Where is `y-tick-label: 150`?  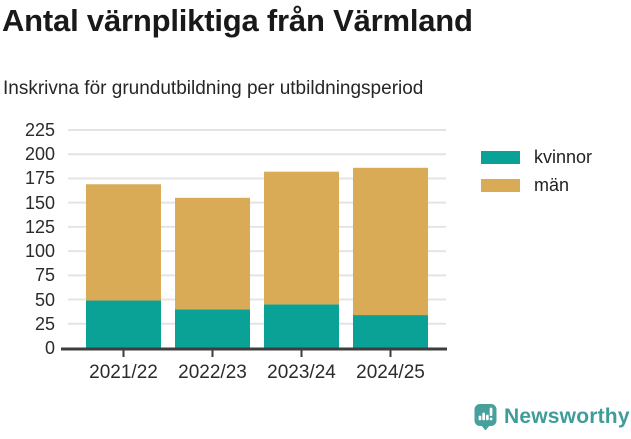 y-tick-label: 150 is located at coordinates (39, 202).